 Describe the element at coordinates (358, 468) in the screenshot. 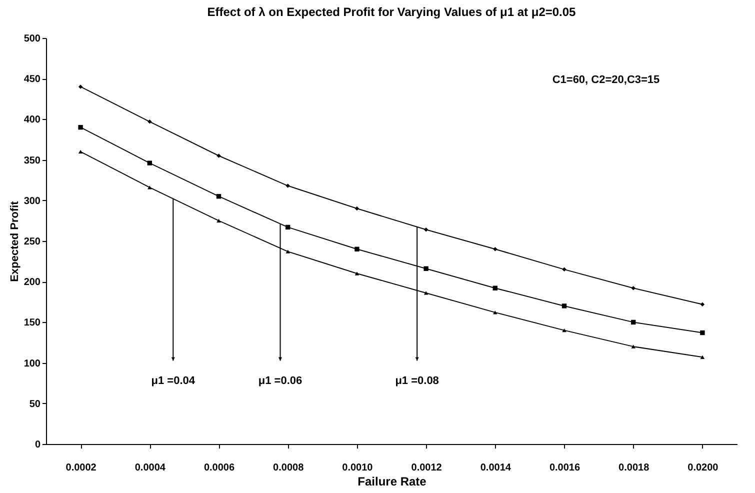

I see `x-tick-label: 0.0010` at that location.